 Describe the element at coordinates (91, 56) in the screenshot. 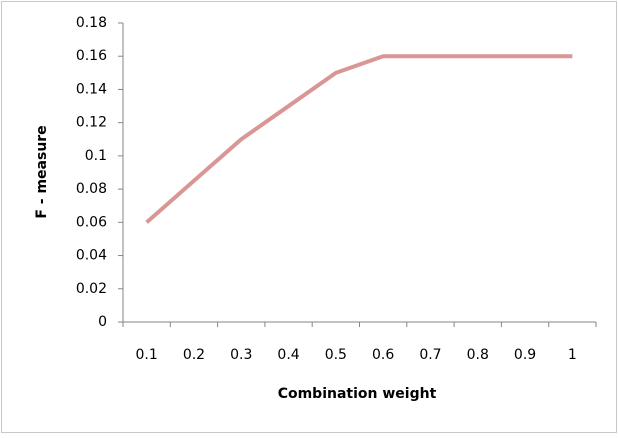

I see `y-tick-label: 0.16` at that location.